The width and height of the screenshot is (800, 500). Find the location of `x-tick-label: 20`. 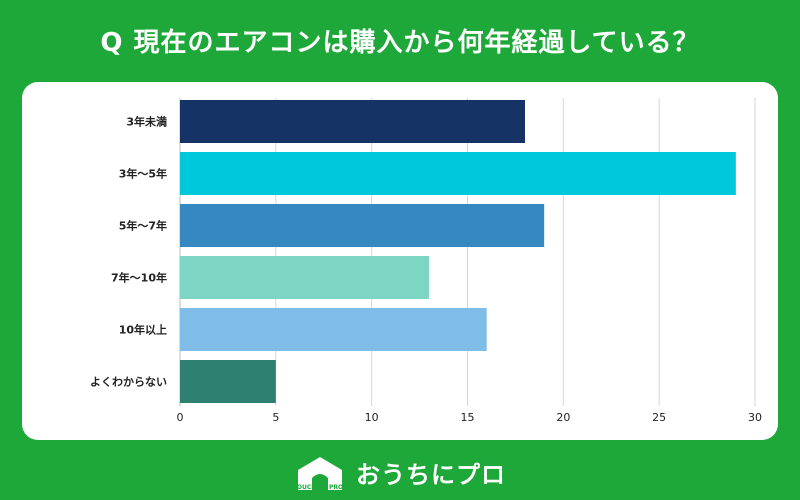

x-tick-label: 20 is located at coordinates (563, 417).